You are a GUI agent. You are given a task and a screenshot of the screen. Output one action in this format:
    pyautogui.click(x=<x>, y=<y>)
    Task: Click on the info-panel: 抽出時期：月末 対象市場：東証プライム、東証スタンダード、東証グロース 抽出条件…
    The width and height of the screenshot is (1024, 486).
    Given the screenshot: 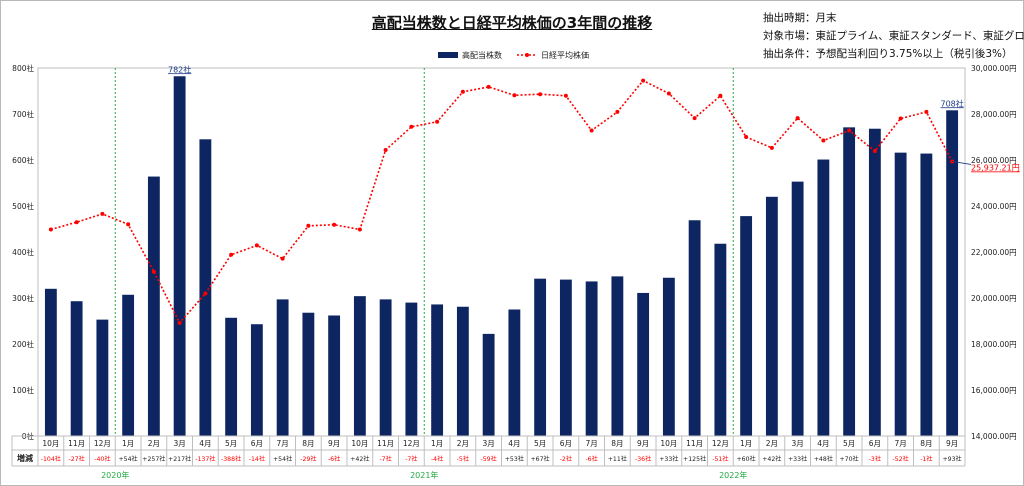 What is the action you would take?
    pyautogui.click(x=893, y=36)
    